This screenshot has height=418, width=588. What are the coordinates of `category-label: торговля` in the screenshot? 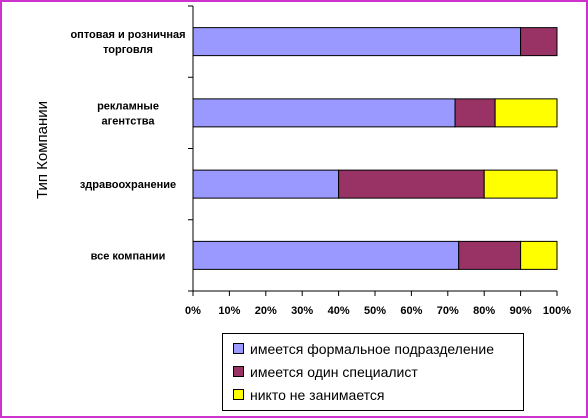 It's located at (128, 50).